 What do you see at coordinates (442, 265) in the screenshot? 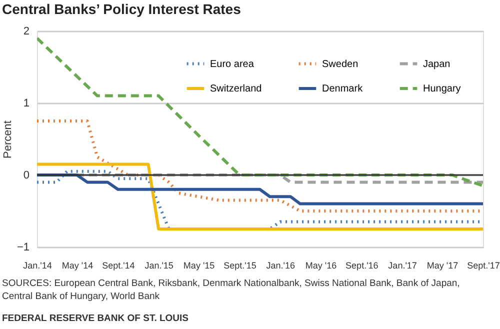
I see `x-tick-label: May '17` at bounding box center [442, 265].